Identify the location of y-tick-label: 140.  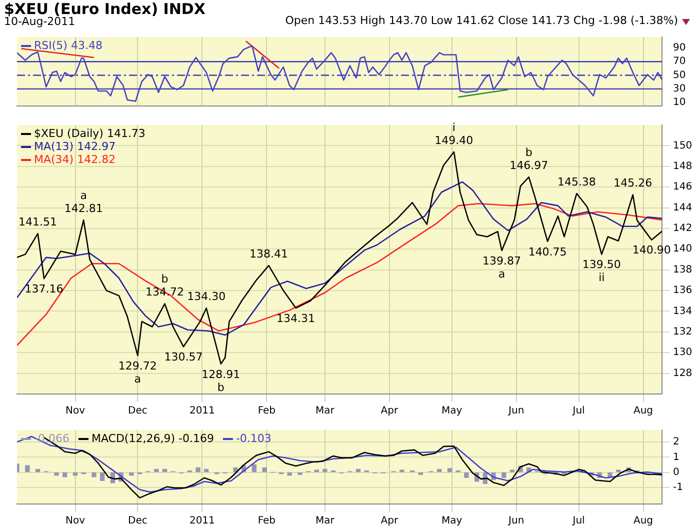
(682, 249).